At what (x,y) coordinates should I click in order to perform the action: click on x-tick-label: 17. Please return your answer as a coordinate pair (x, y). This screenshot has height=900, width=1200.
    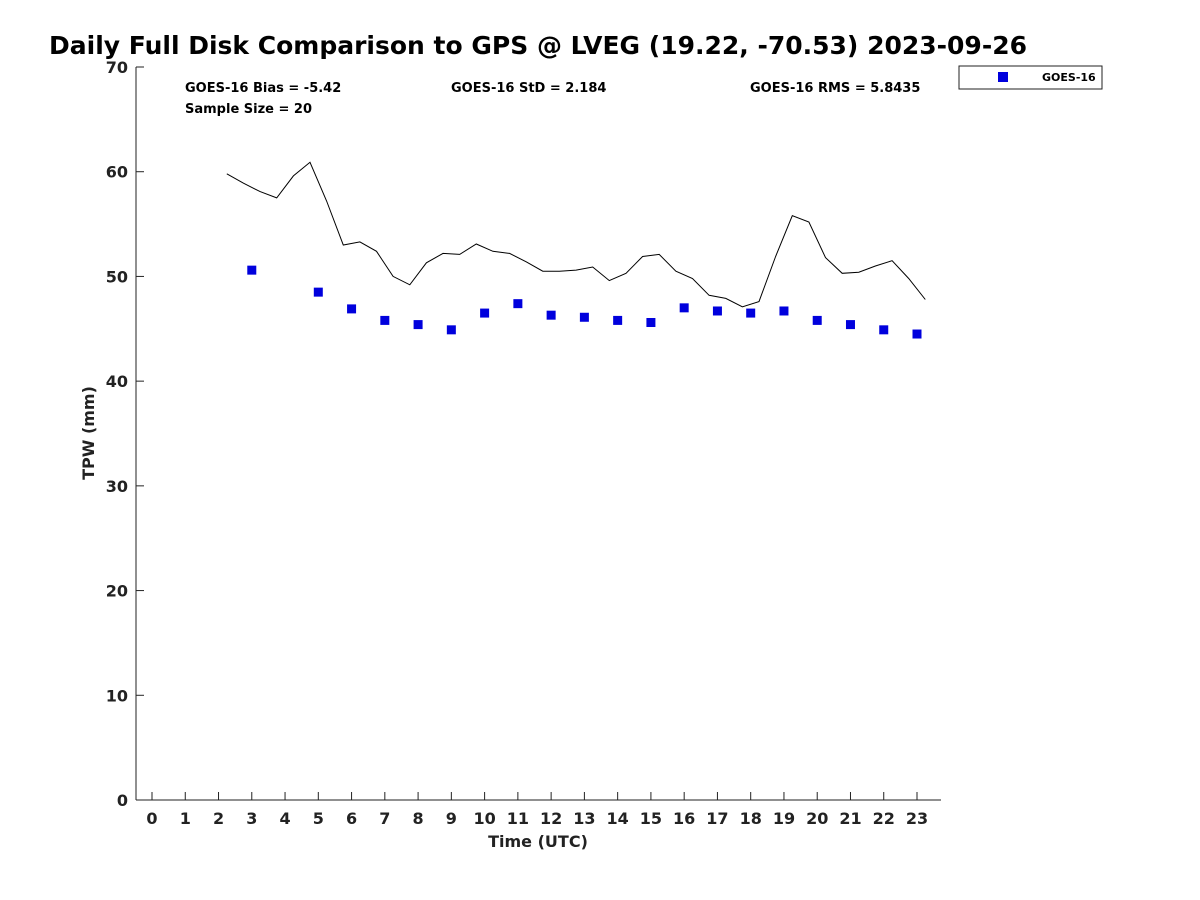
    Looking at the image, I should click on (717, 818).